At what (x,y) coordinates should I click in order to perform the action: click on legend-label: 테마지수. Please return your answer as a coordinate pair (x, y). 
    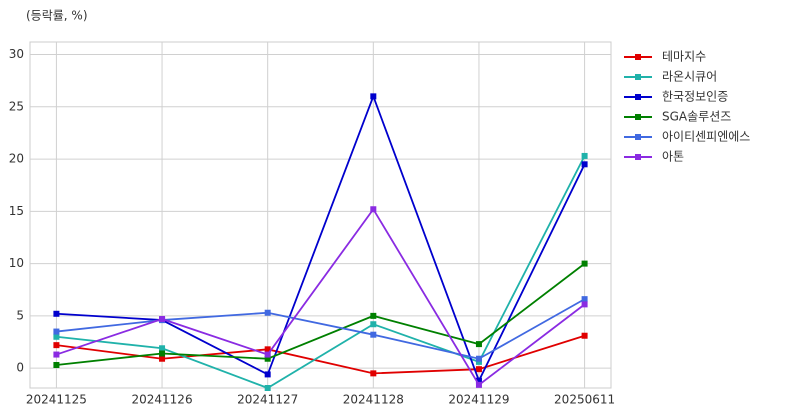
    Looking at the image, I should click on (684, 57).